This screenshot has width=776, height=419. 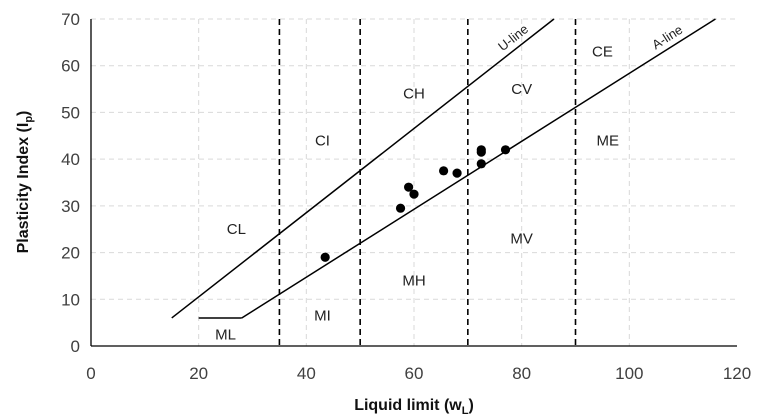 I want to click on y-tick-label: 10, so click(x=70, y=299).